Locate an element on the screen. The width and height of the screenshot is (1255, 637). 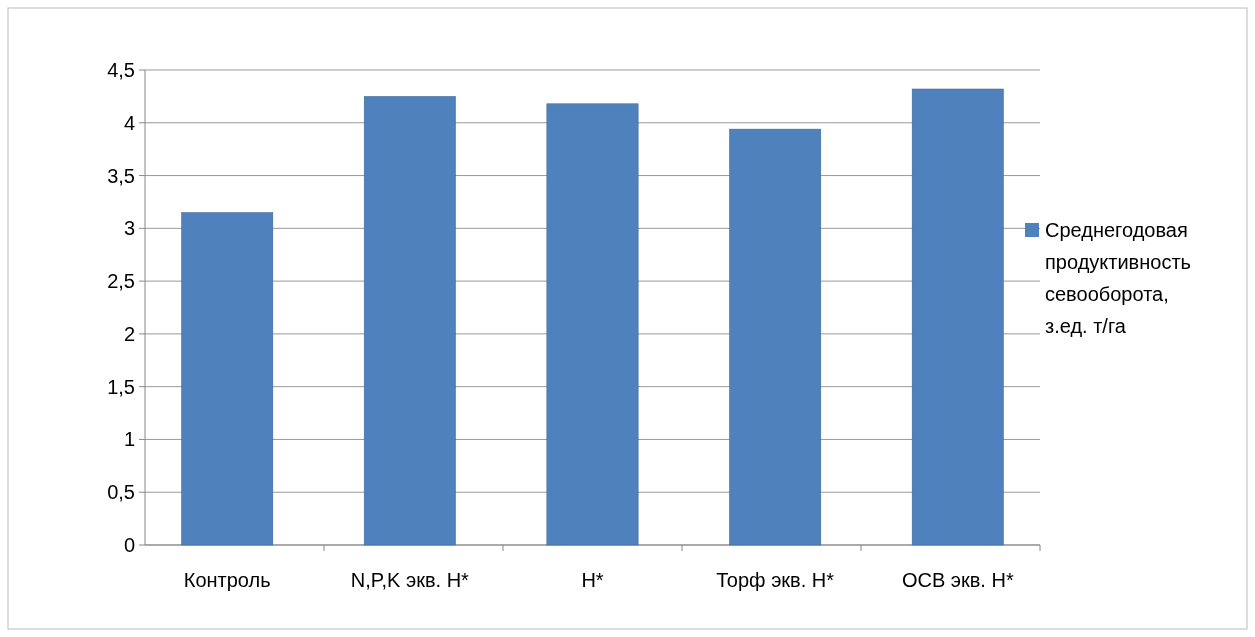
x-tick-label: N,P,K экв. Н* is located at coordinates (410, 580).